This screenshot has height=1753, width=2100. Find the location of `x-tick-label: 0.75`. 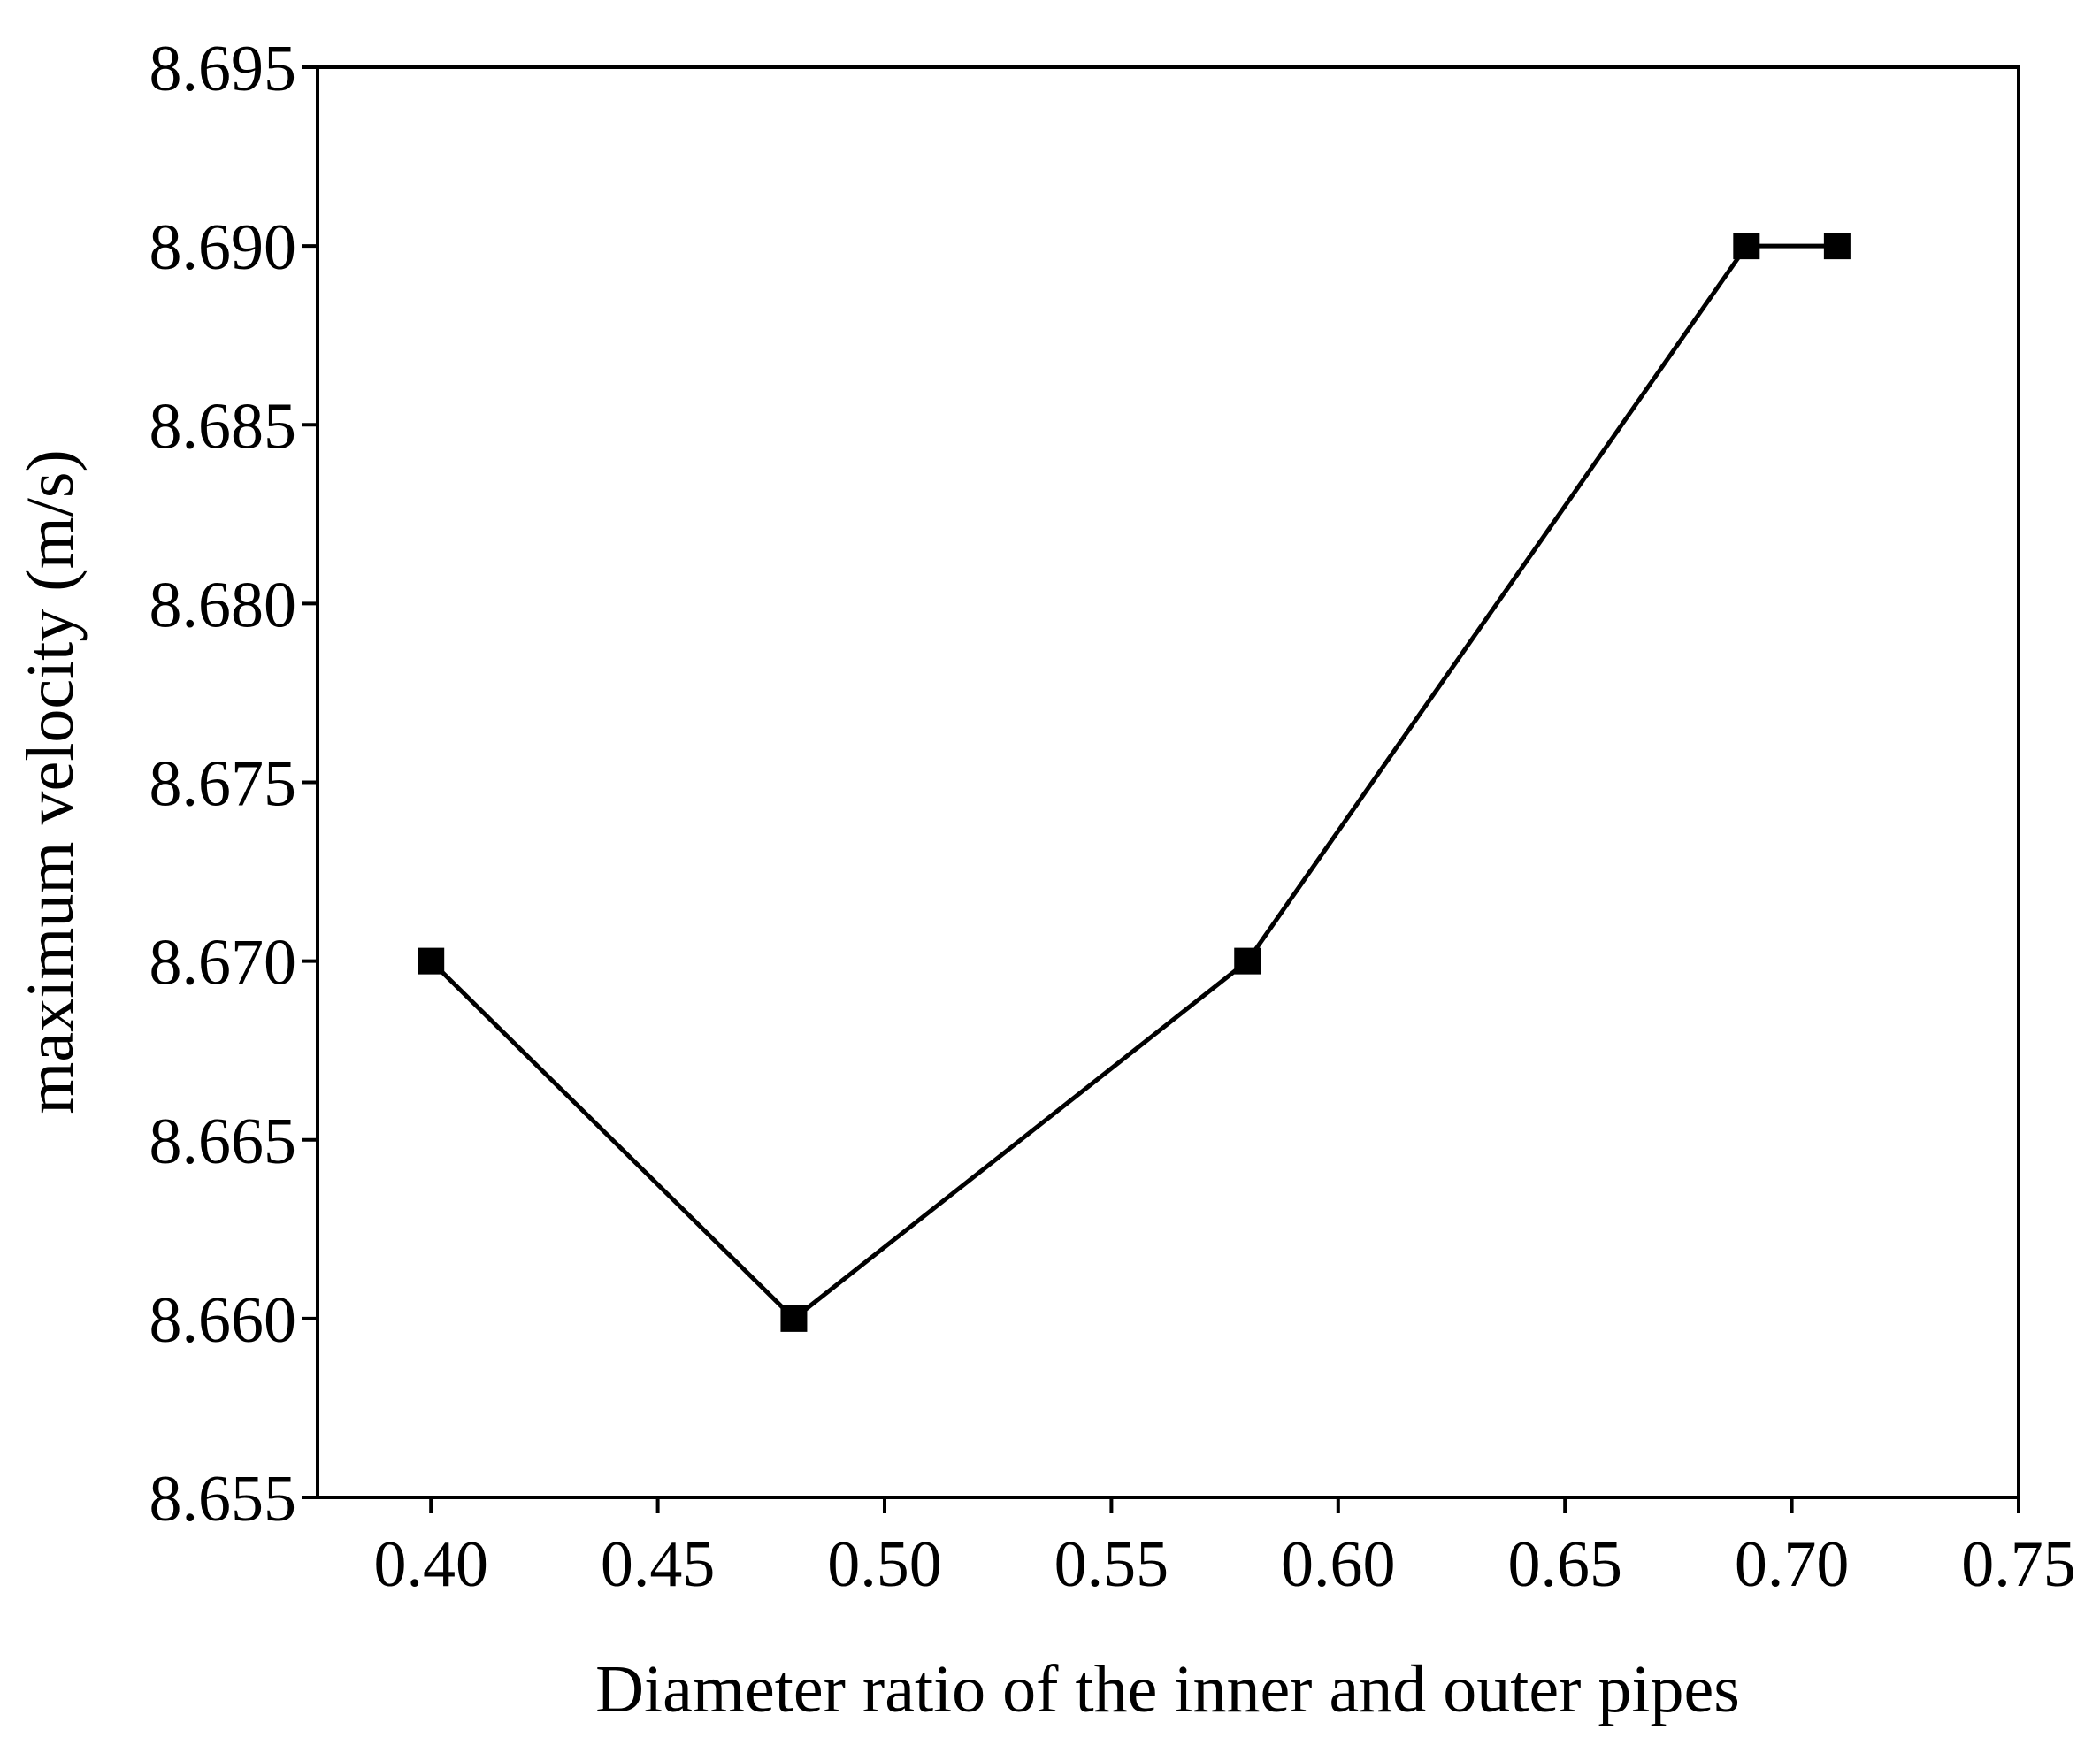

x-tick-label: 0.75 is located at coordinates (2018, 1564).